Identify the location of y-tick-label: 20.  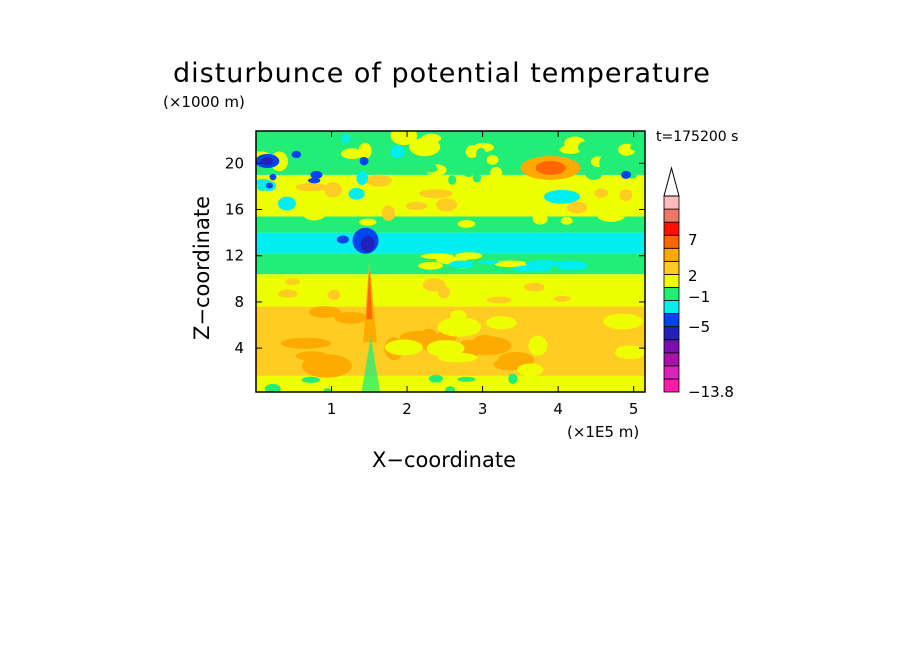
(234, 163).